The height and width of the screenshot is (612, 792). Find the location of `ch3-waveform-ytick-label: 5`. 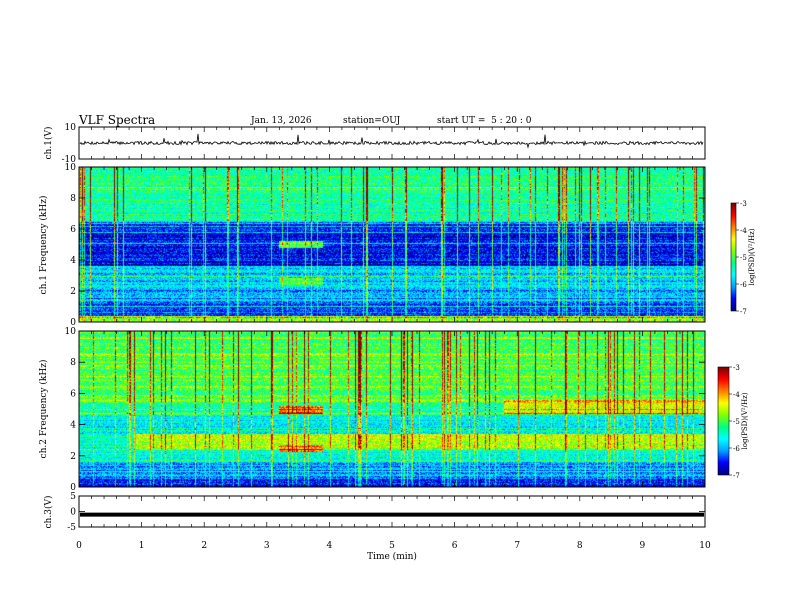

ch3-waveform-ytick-label: 5 is located at coordinates (73, 497).